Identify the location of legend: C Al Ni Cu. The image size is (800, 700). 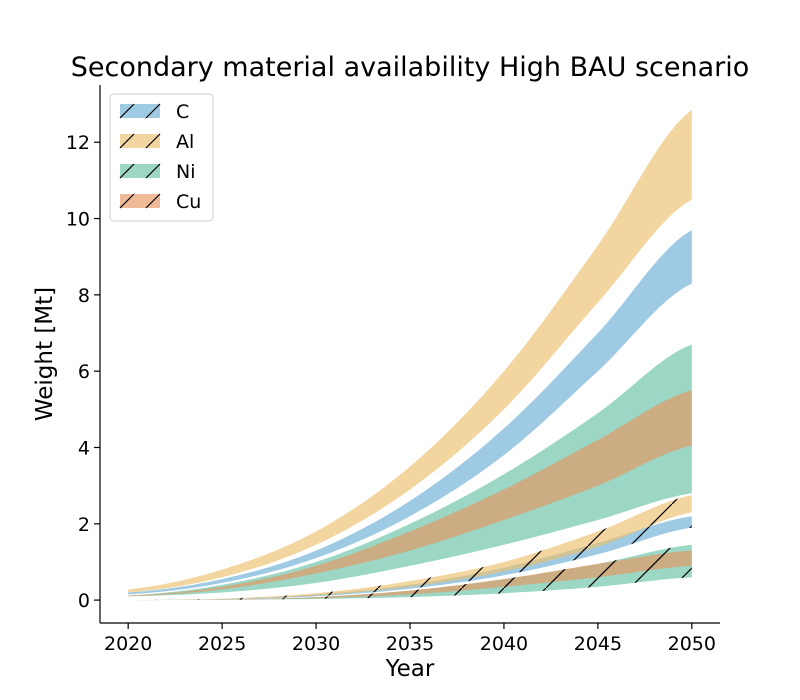
(161, 157).